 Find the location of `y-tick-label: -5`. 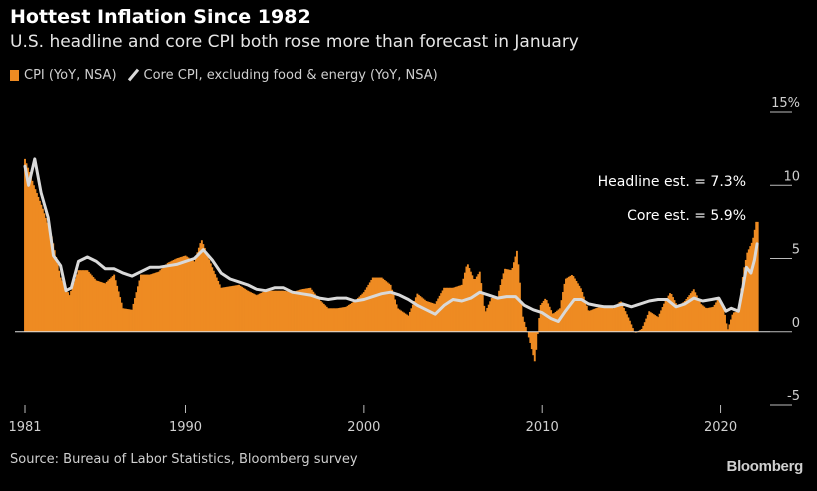

y-tick-label: -5 is located at coordinates (793, 396).